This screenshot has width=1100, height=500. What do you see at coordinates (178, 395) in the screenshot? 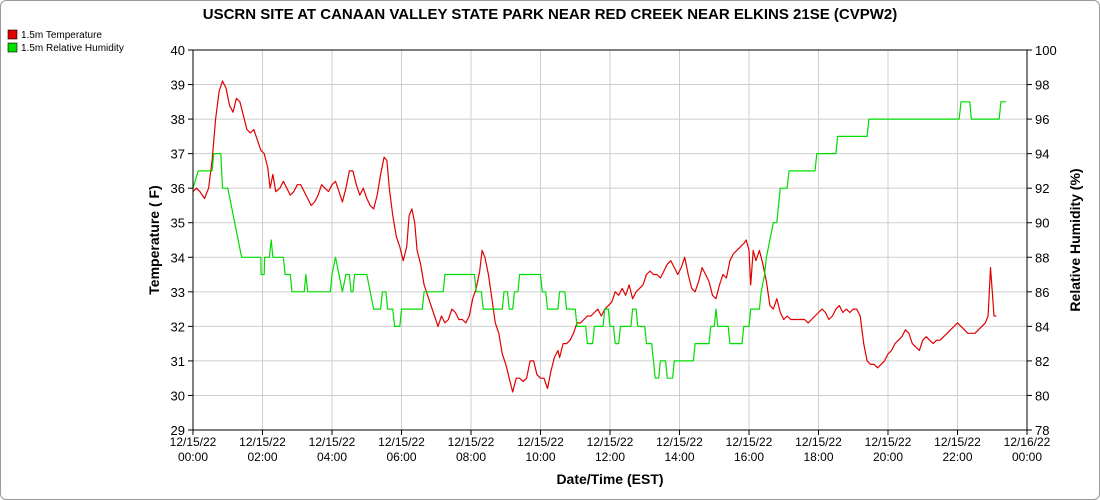
I see `y-left-tick-label: 30` at bounding box center [178, 395].